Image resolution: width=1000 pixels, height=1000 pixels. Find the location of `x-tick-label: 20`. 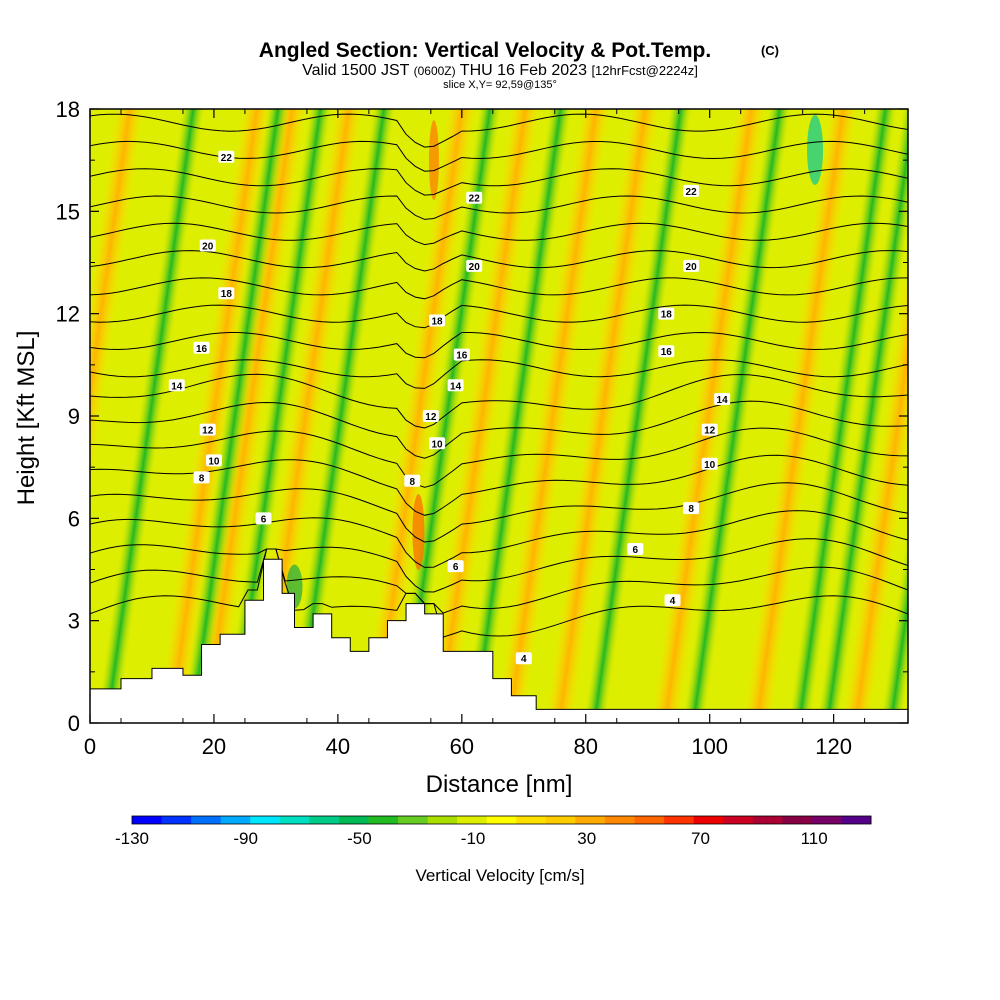

x-tick-label: 20 is located at coordinates (214, 746).